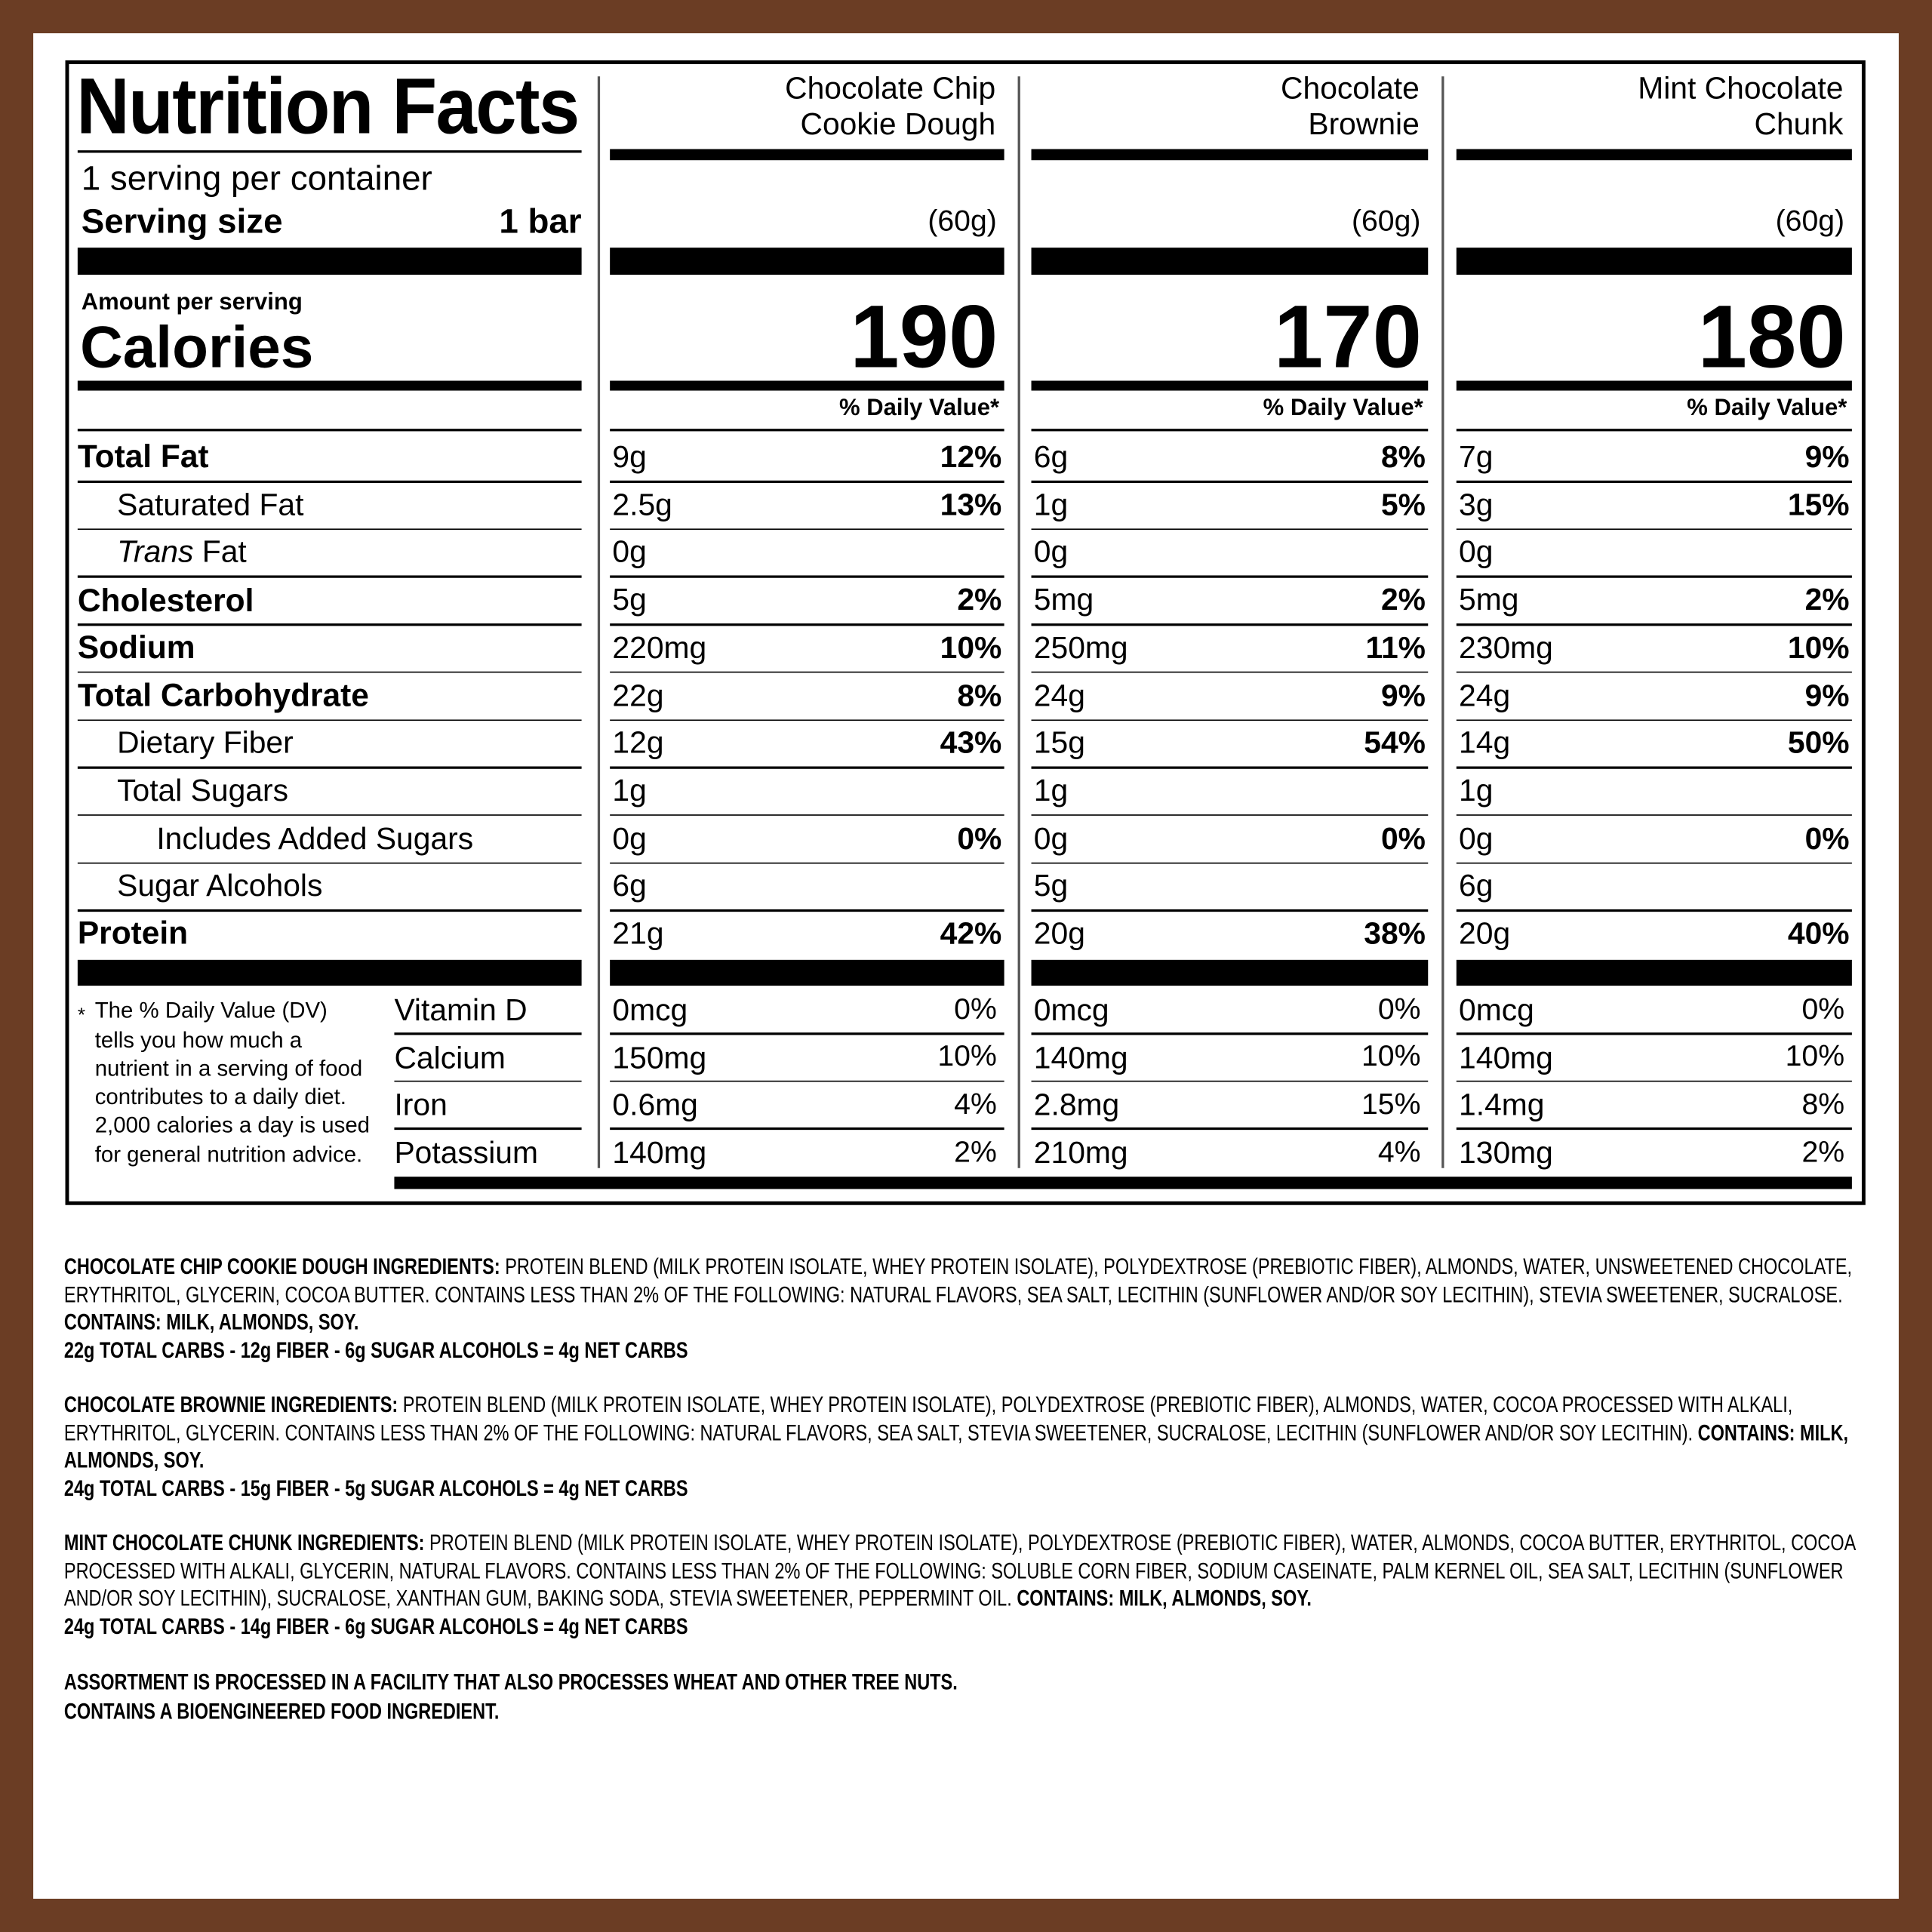 This screenshot has width=1932, height=1932. What do you see at coordinates (210, 505) in the screenshot?
I see `nutrient-name: Saturated Fat` at bounding box center [210, 505].